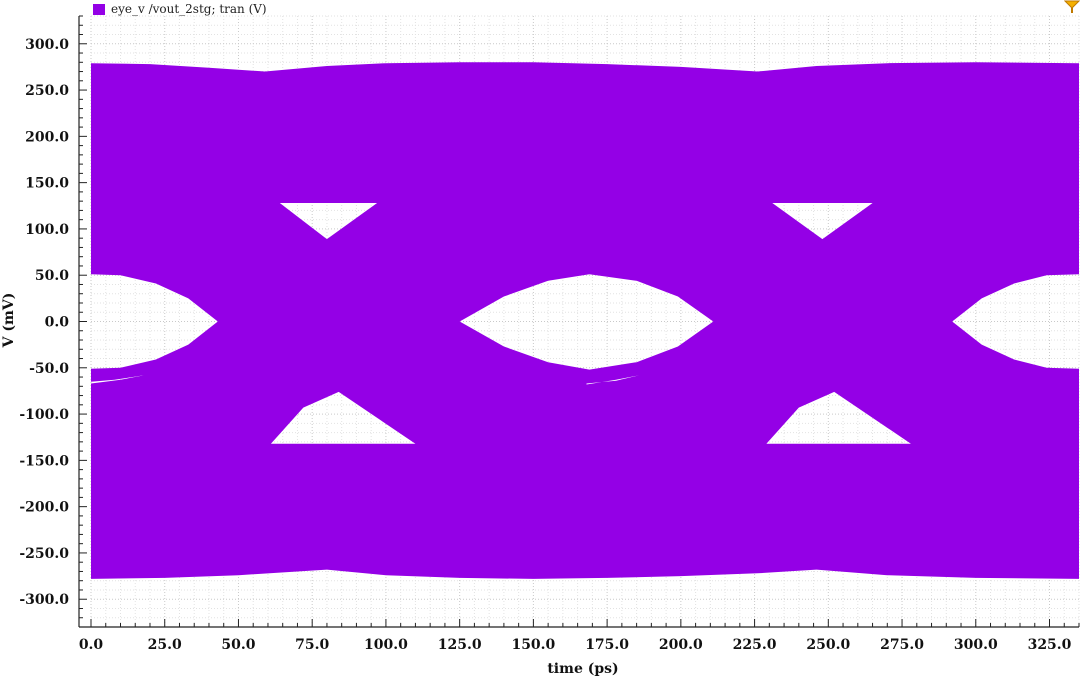  I want to click on x-axis-title: time (ps), so click(582, 669).